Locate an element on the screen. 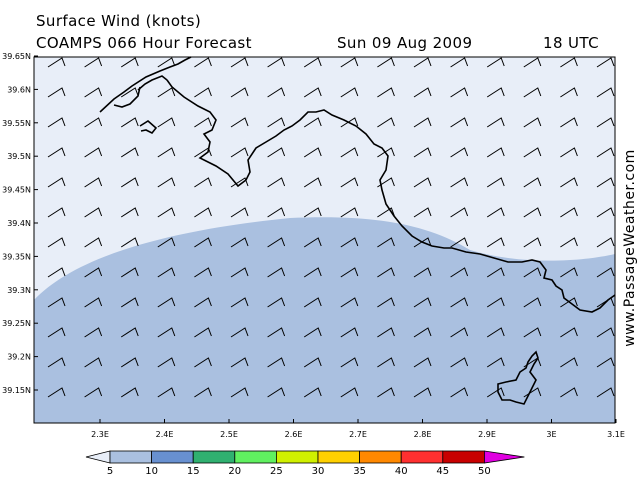  legend-arrow-high is located at coordinates (504, 457).